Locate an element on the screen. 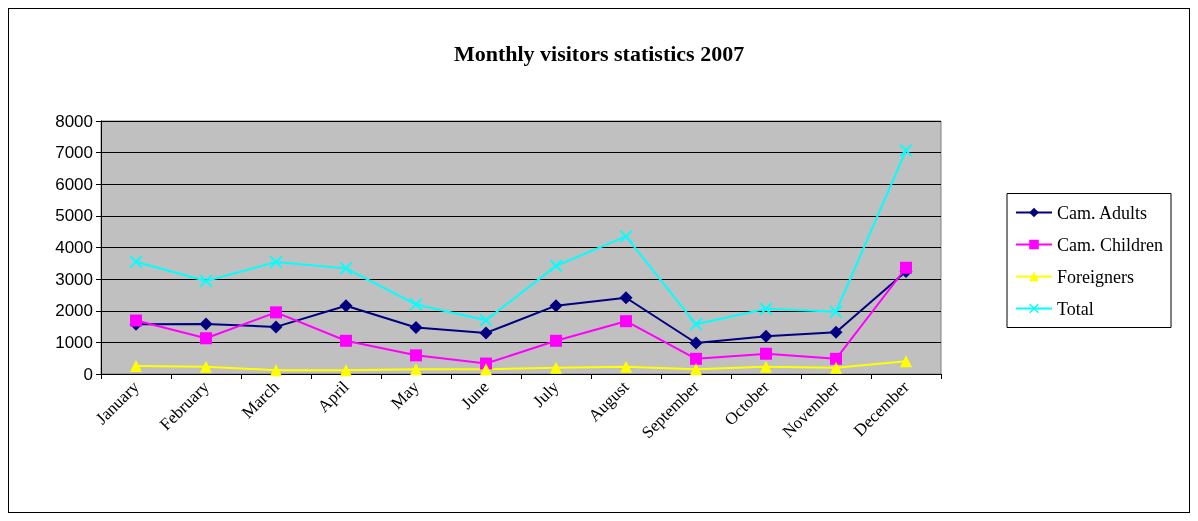  y-tick-label: 1000 is located at coordinates (74, 342).